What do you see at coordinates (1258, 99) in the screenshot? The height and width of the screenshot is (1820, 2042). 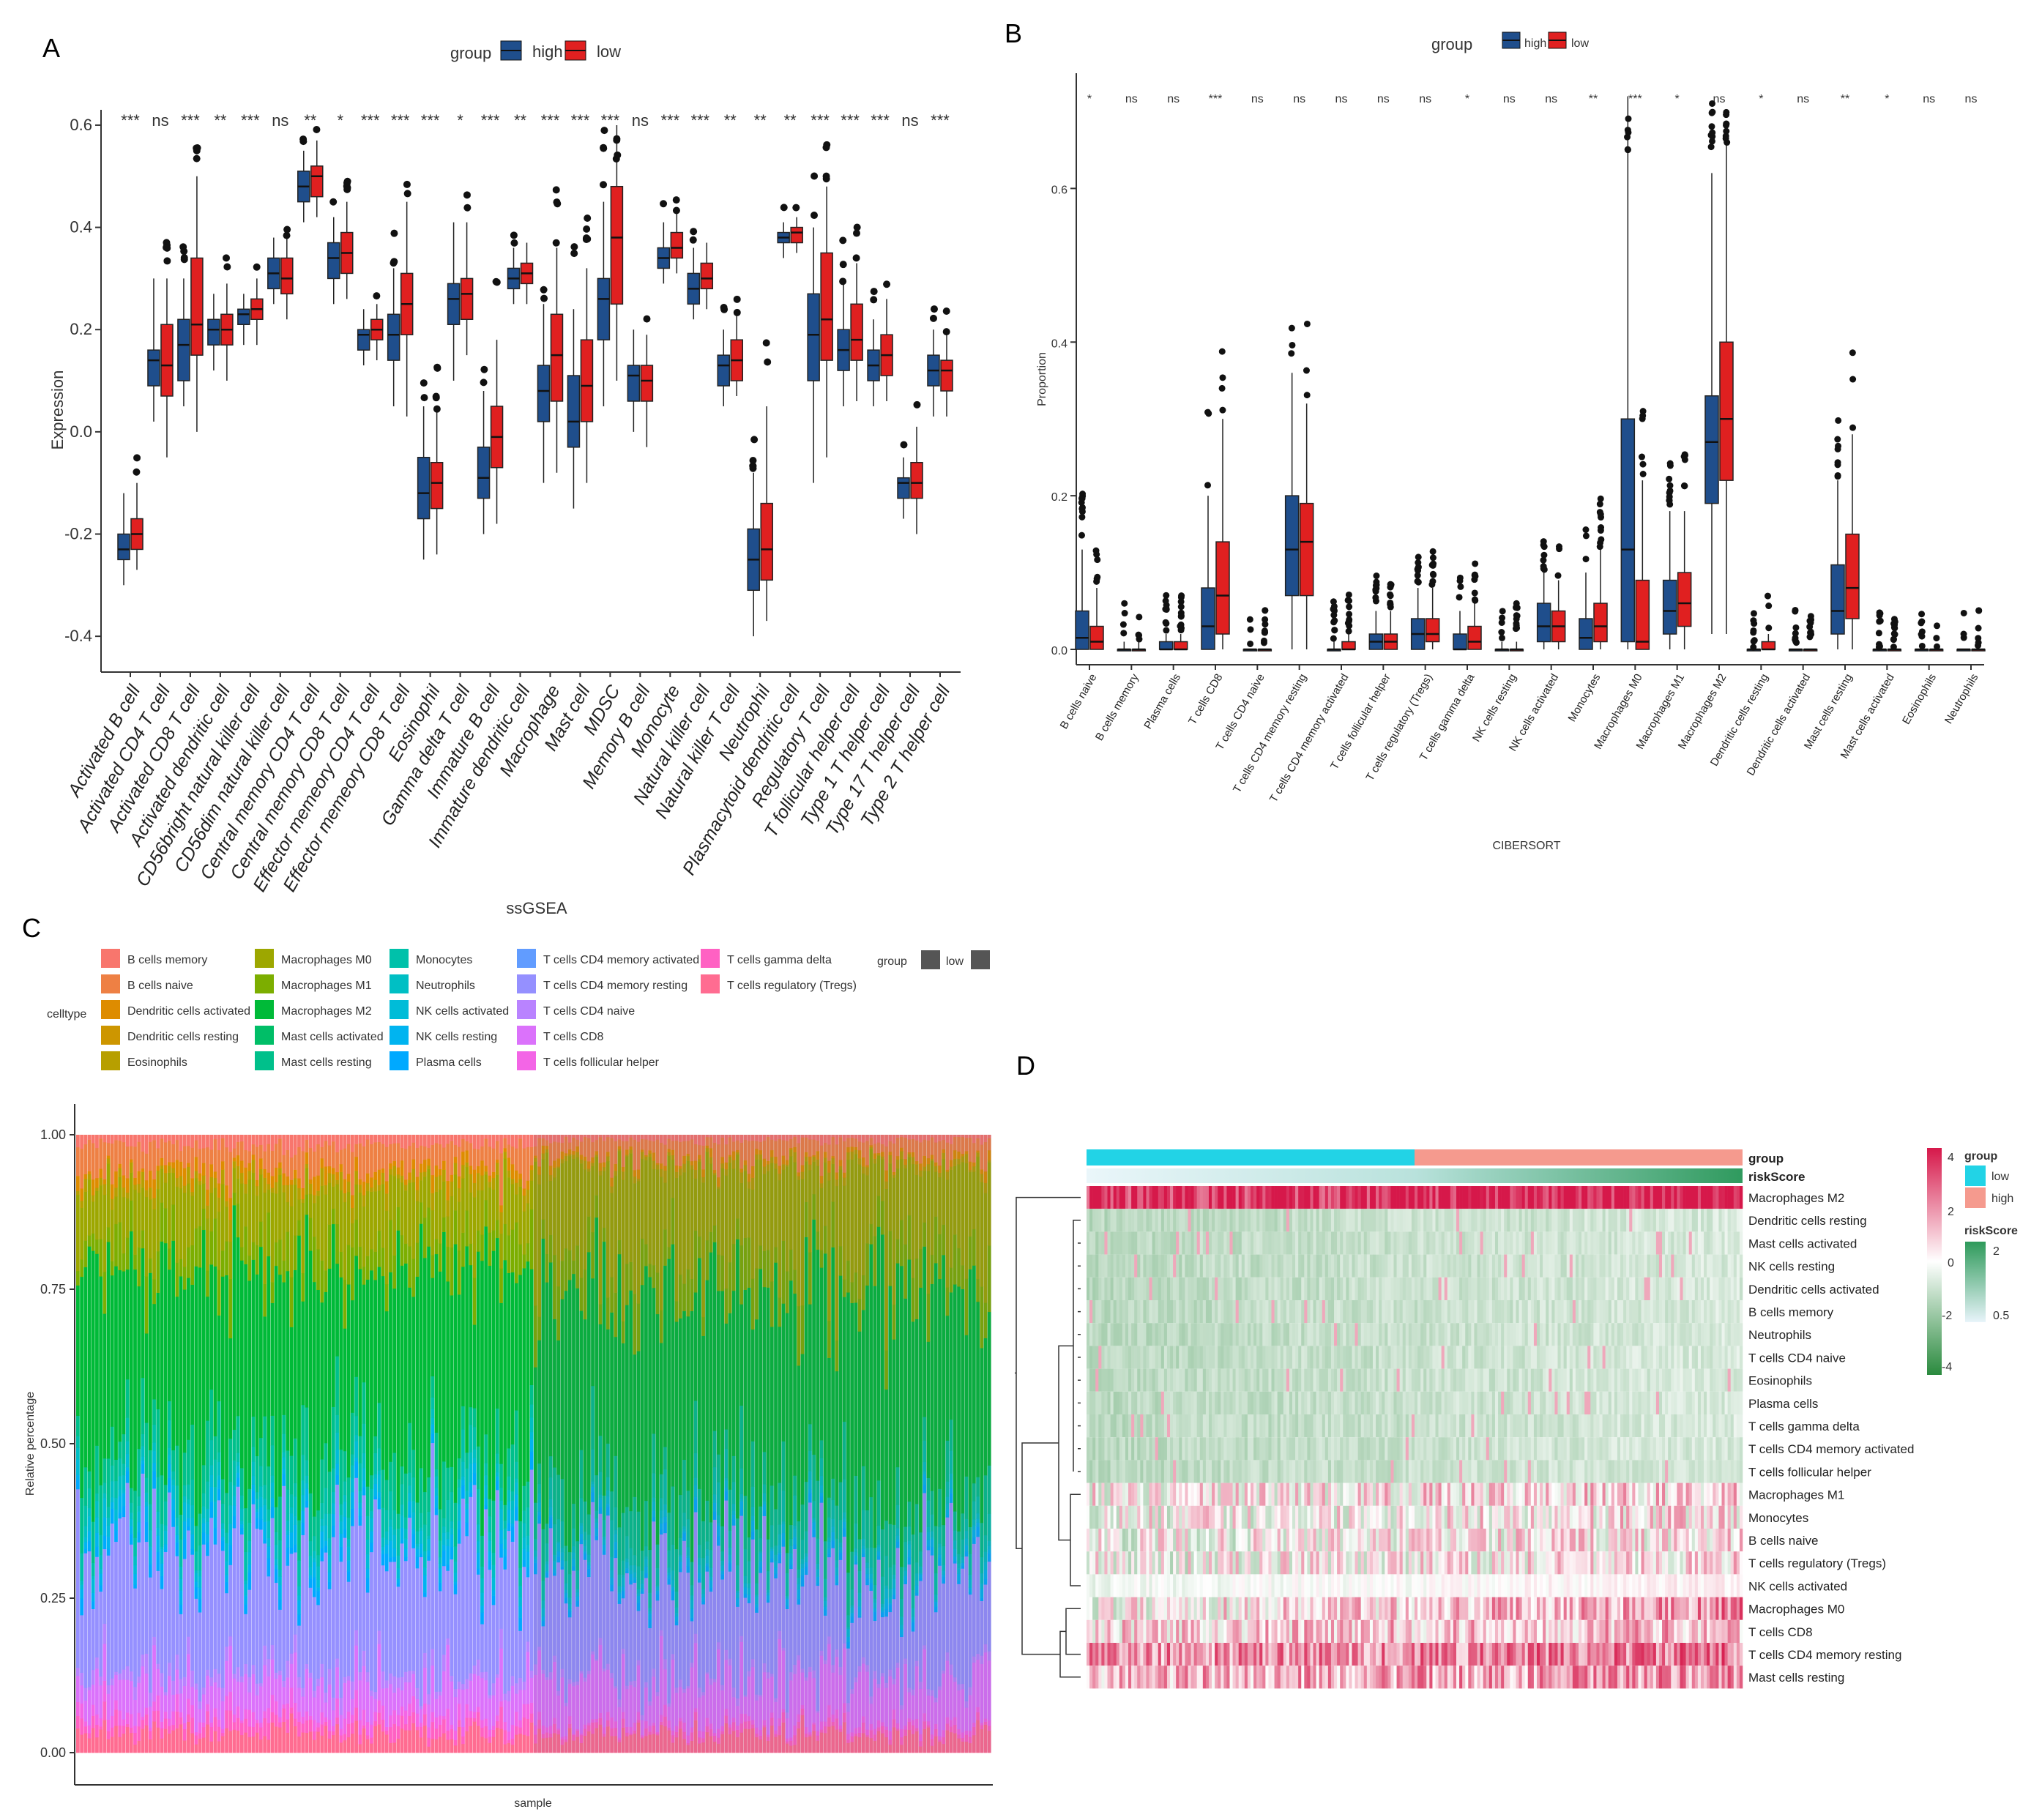 I see `sig-label: ns` at bounding box center [1258, 99].